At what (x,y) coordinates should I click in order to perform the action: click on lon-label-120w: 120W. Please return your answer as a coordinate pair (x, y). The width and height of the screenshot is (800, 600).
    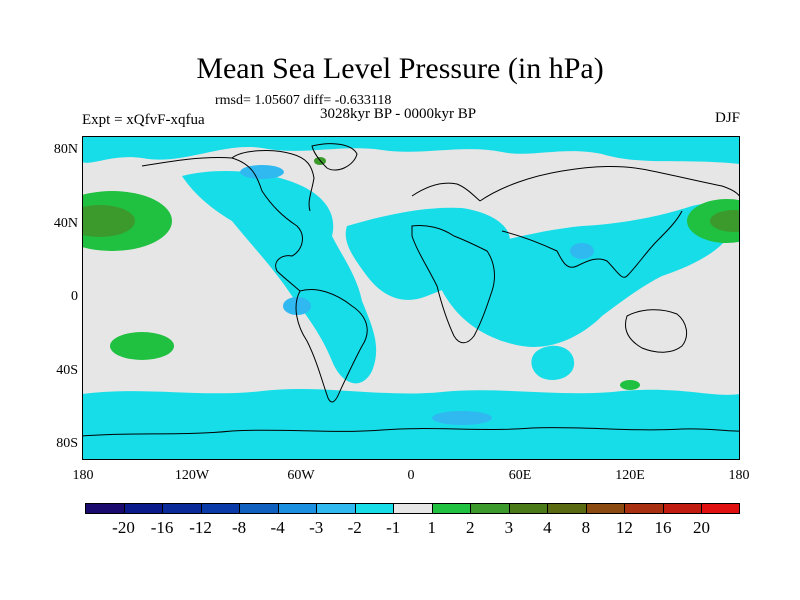
    Looking at the image, I should click on (192, 475).